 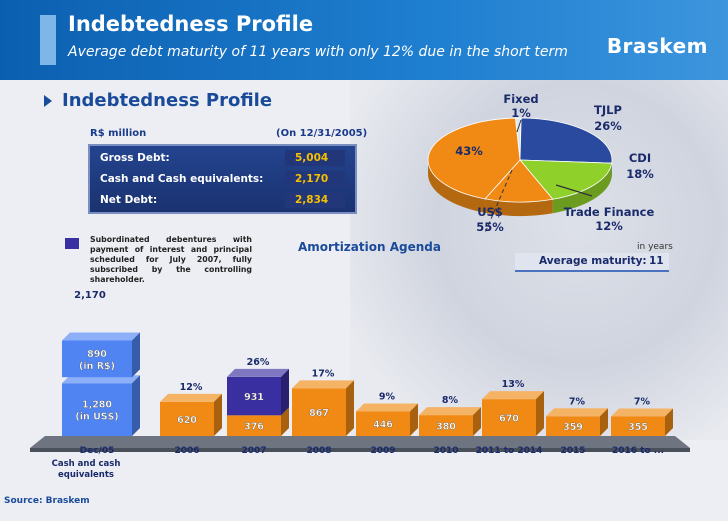 What do you see at coordinates (222, 158) in the screenshot?
I see `table-row: Gross Debt: 5,004` at bounding box center [222, 158].